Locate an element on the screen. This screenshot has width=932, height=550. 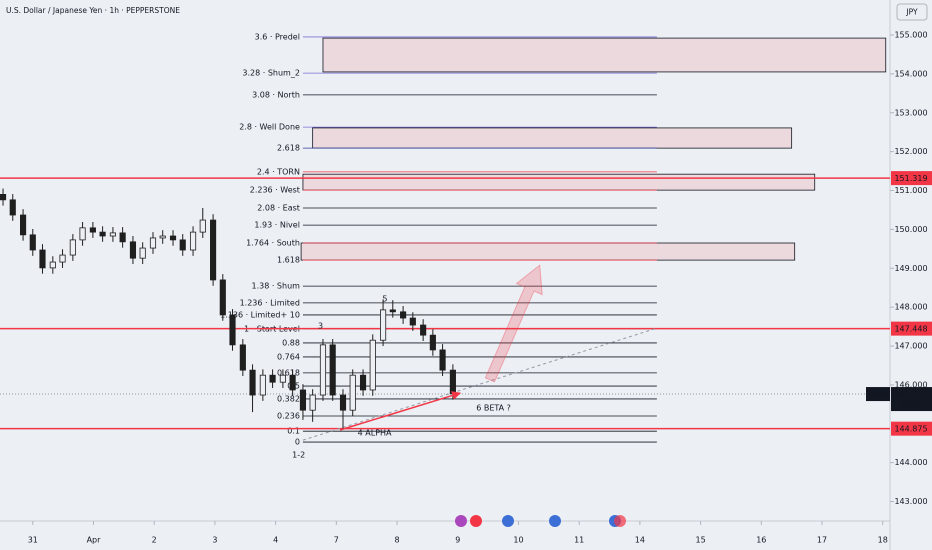
fib-label: 1.93 · Nivel is located at coordinates (277, 225).